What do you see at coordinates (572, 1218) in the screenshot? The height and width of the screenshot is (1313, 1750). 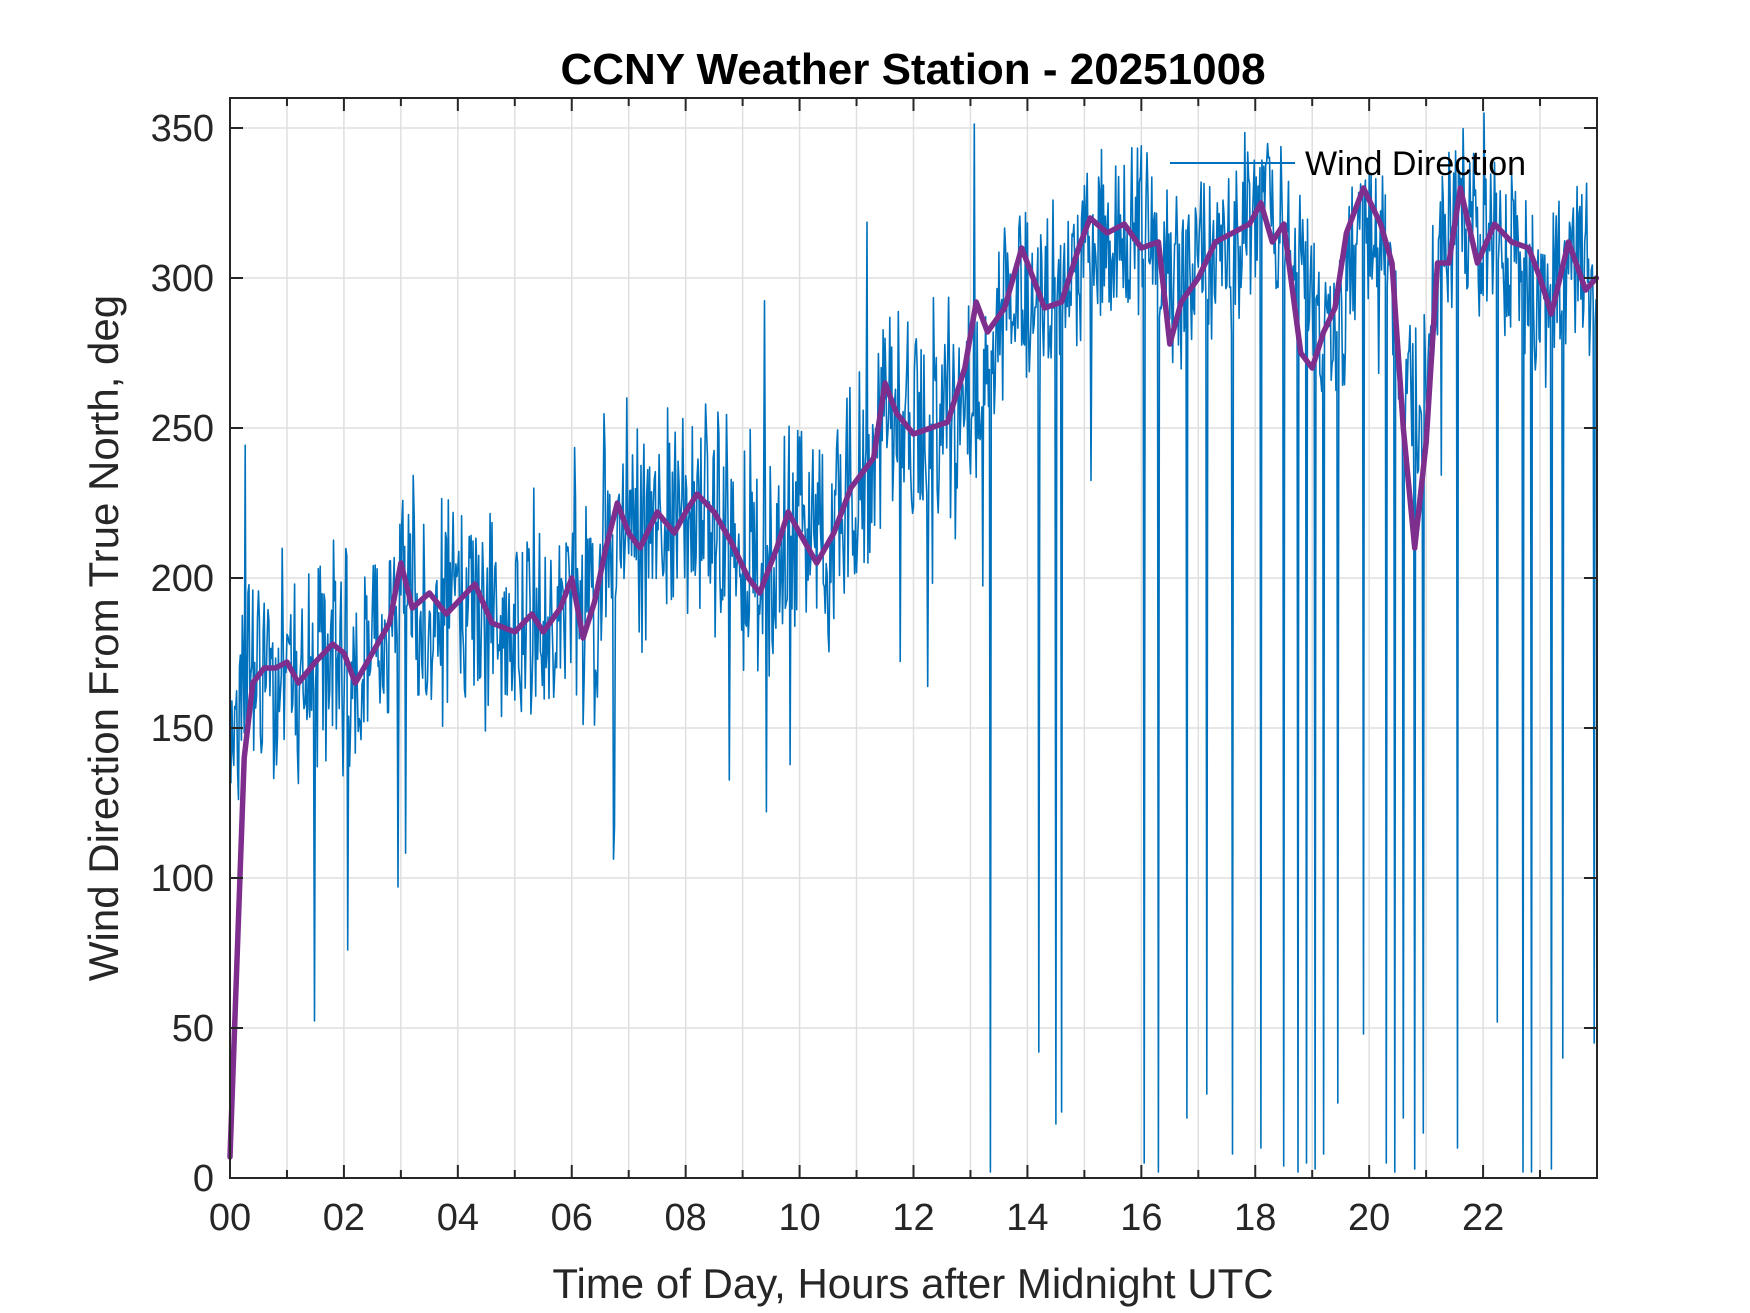 I see `x-tick-label: 06` at bounding box center [572, 1218].